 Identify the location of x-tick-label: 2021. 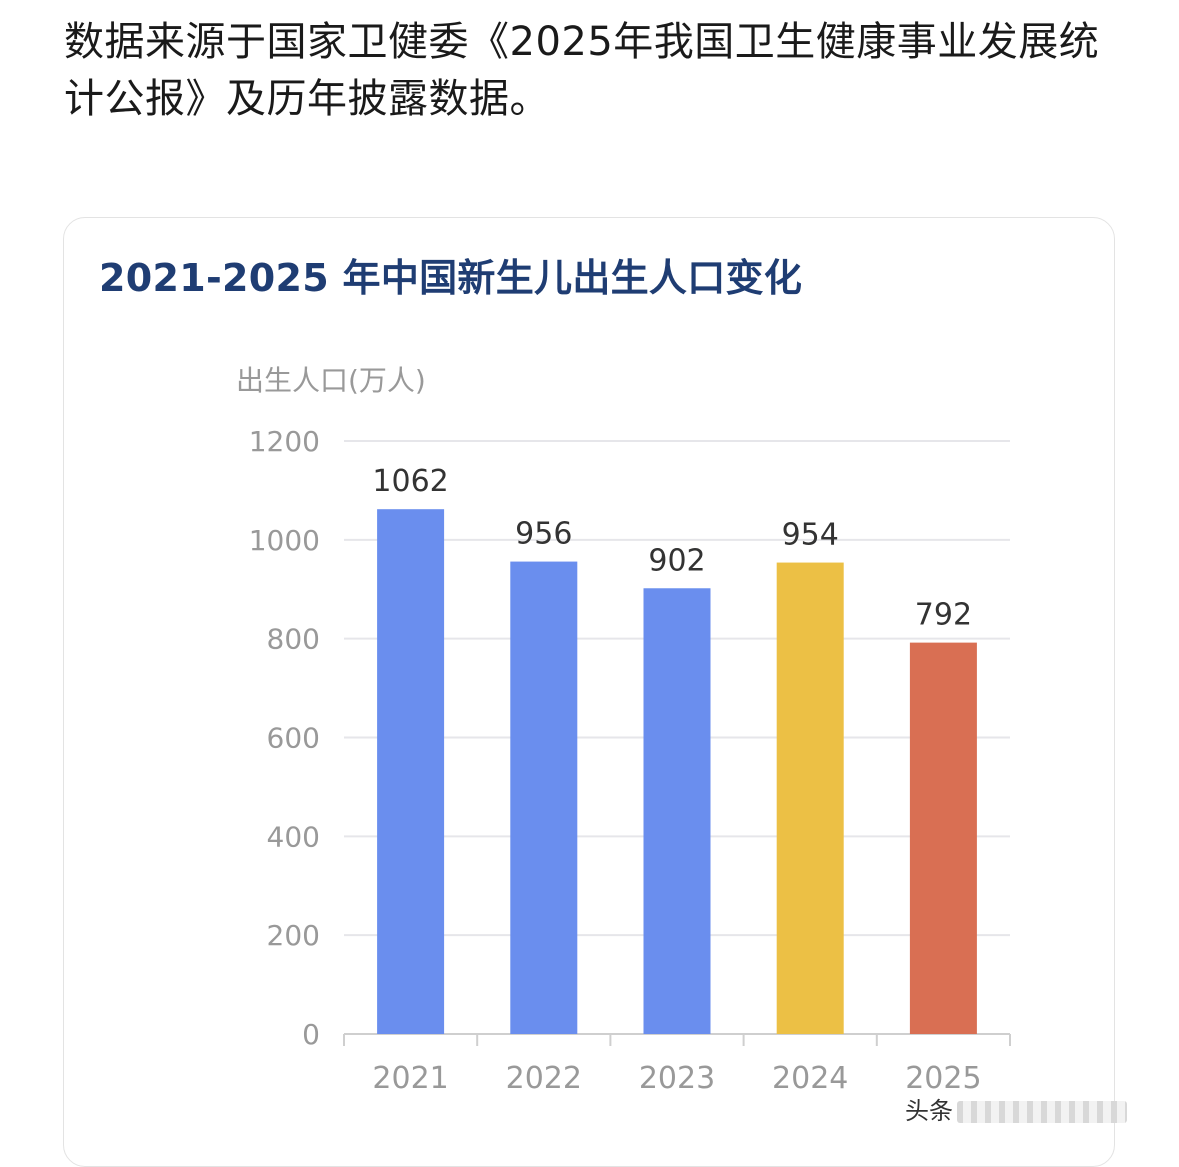
(410, 1078).